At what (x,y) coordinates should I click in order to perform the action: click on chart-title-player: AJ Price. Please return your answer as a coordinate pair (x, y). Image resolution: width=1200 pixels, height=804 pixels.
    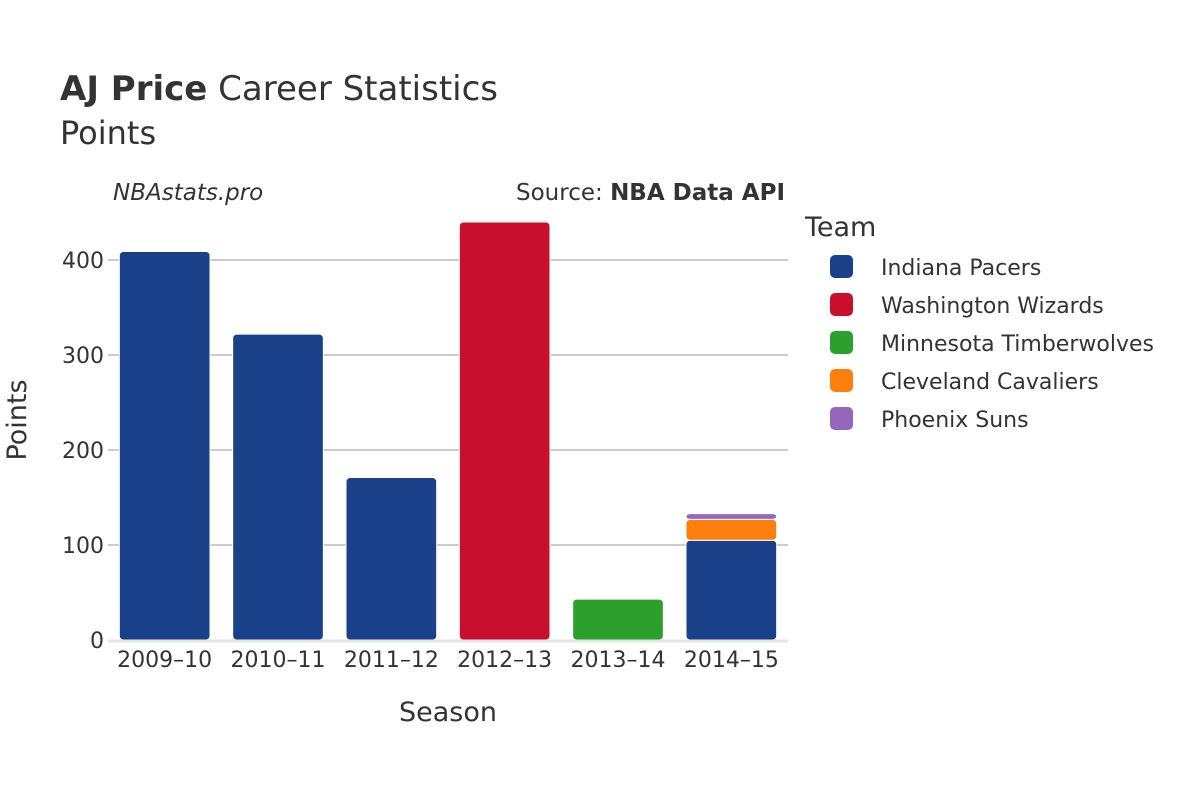
    Looking at the image, I should click on (133, 89).